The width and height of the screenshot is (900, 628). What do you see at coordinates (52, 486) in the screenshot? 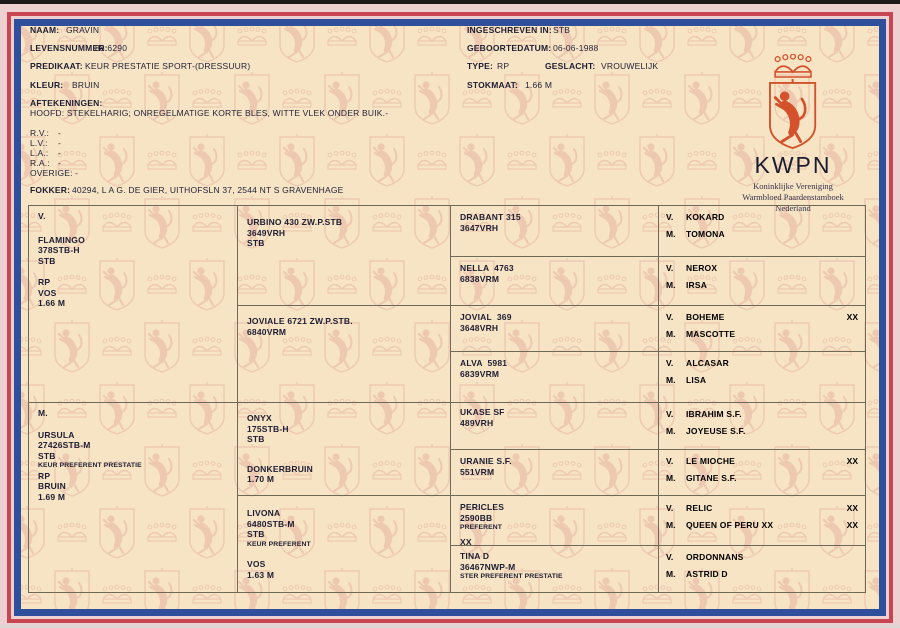
I see `dam-color: BRUIN` at bounding box center [52, 486].